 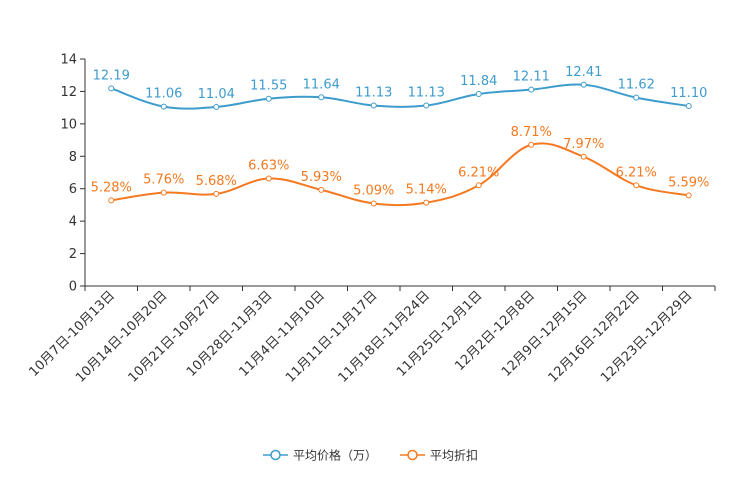 What do you see at coordinates (531, 132) in the screenshot?
I see `data-label: 8.71%` at bounding box center [531, 132].